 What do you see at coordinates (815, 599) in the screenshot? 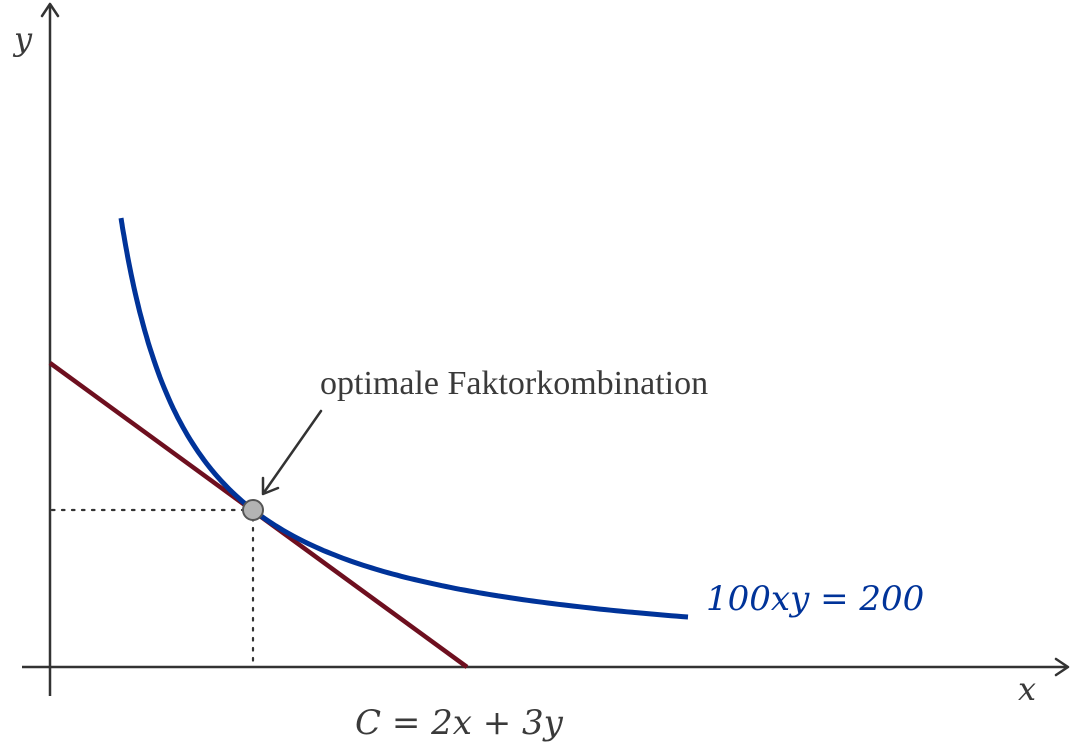
I see `curve-label: 100xy = 200` at bounding box center [815, 599].